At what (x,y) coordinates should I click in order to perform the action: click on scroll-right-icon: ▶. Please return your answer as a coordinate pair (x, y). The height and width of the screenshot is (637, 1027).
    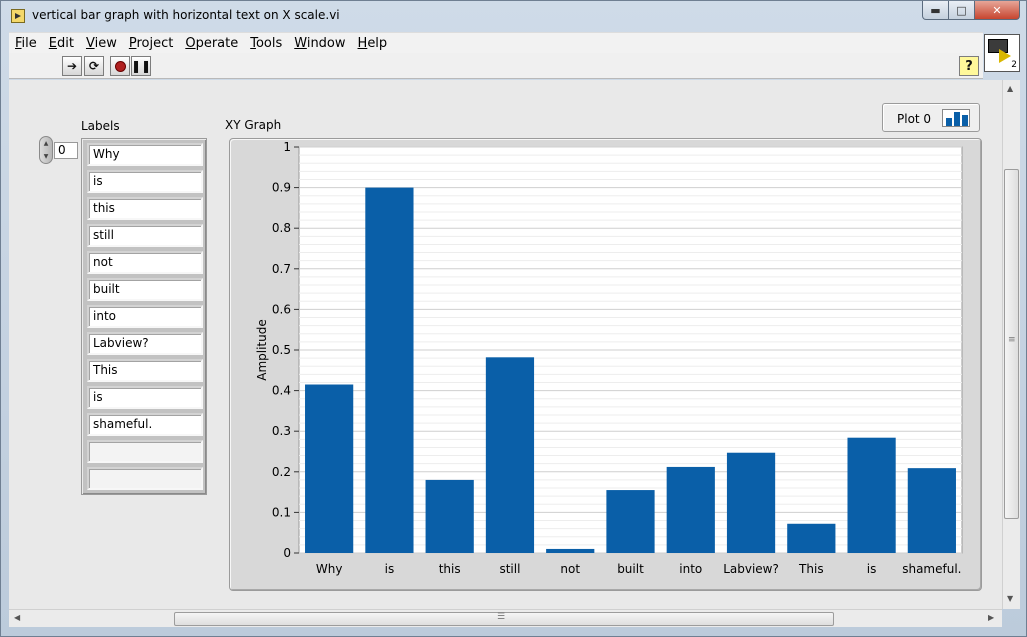
    Looking at the image, I should click on (991, 617).